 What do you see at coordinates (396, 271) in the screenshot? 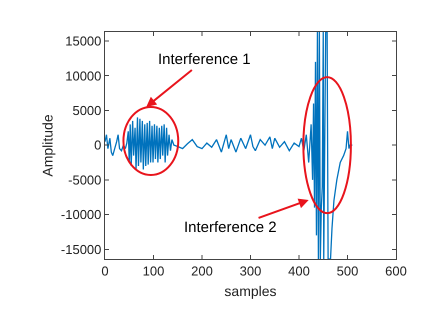
I see `x-tick-label: 600` at bounding box center [396, 271].